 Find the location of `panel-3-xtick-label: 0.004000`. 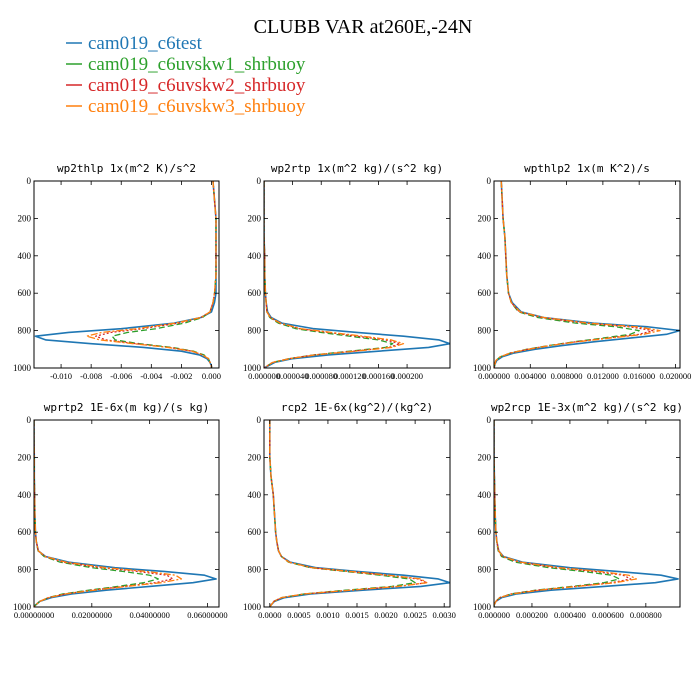

panel-3-xtick-label: 0.004000 is located at coordinates (530, 376).